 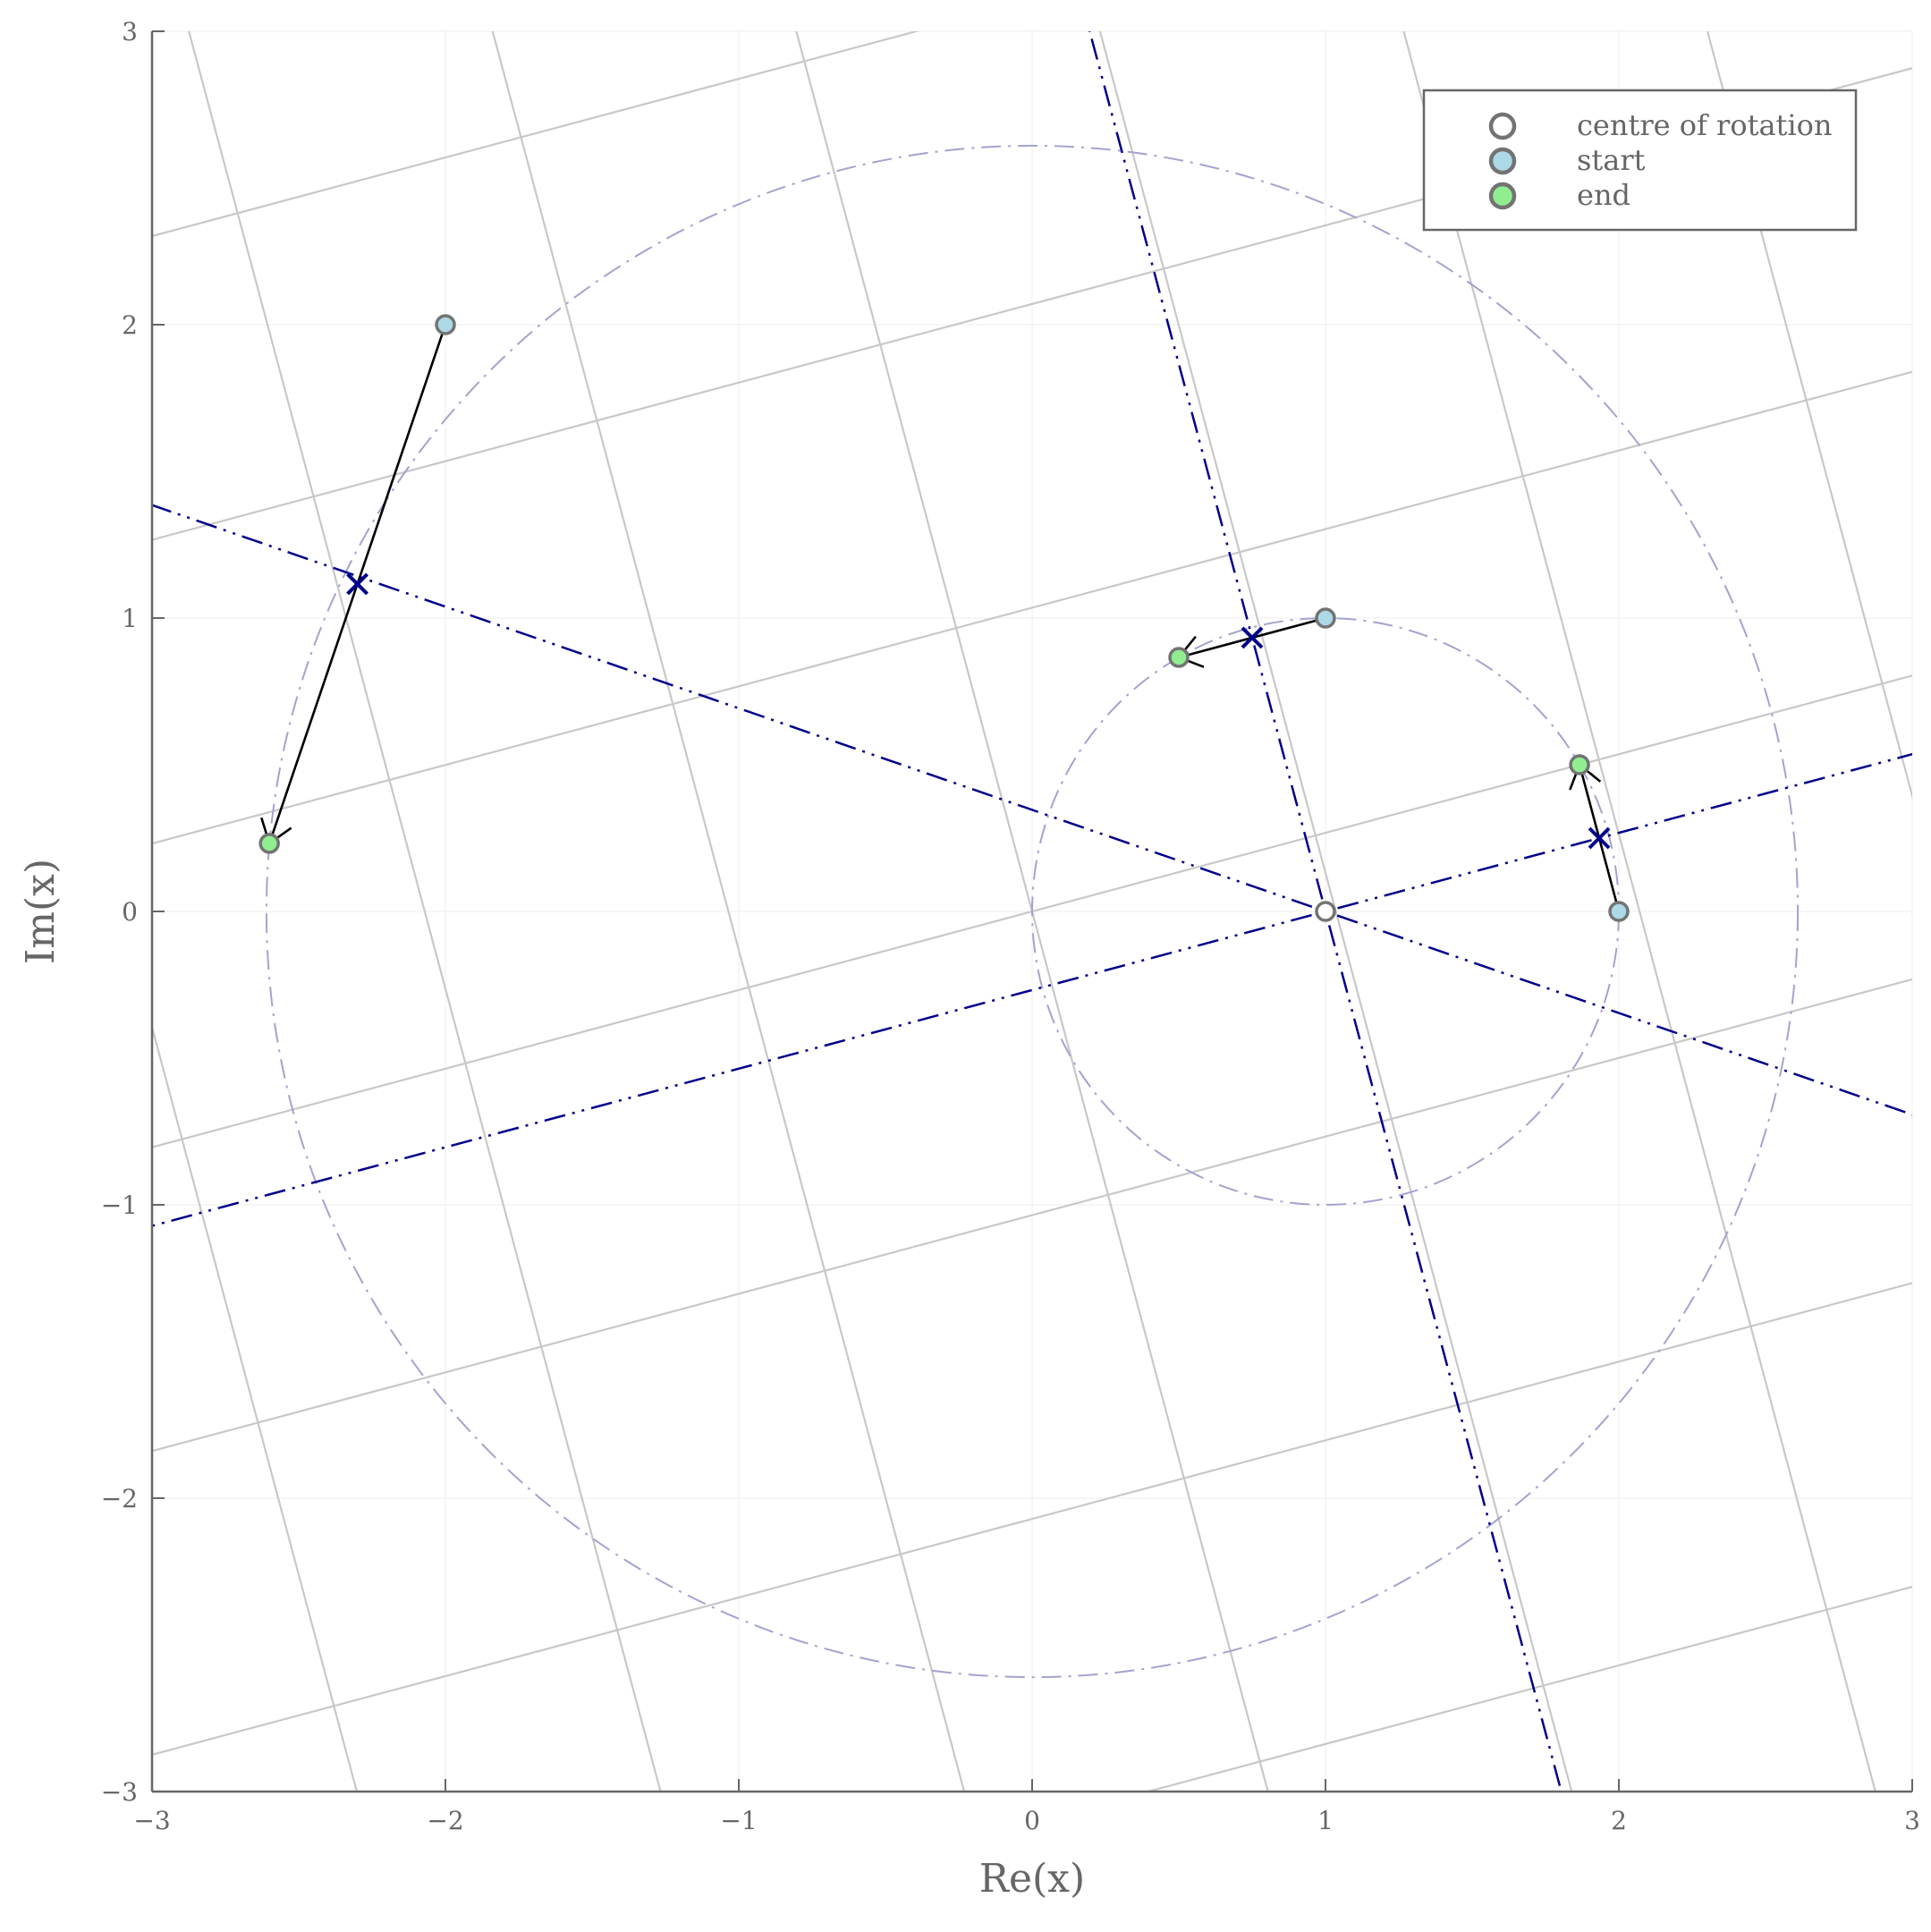 I want to click on midpoint-marker-0-b, so click(x=1252, y=637).